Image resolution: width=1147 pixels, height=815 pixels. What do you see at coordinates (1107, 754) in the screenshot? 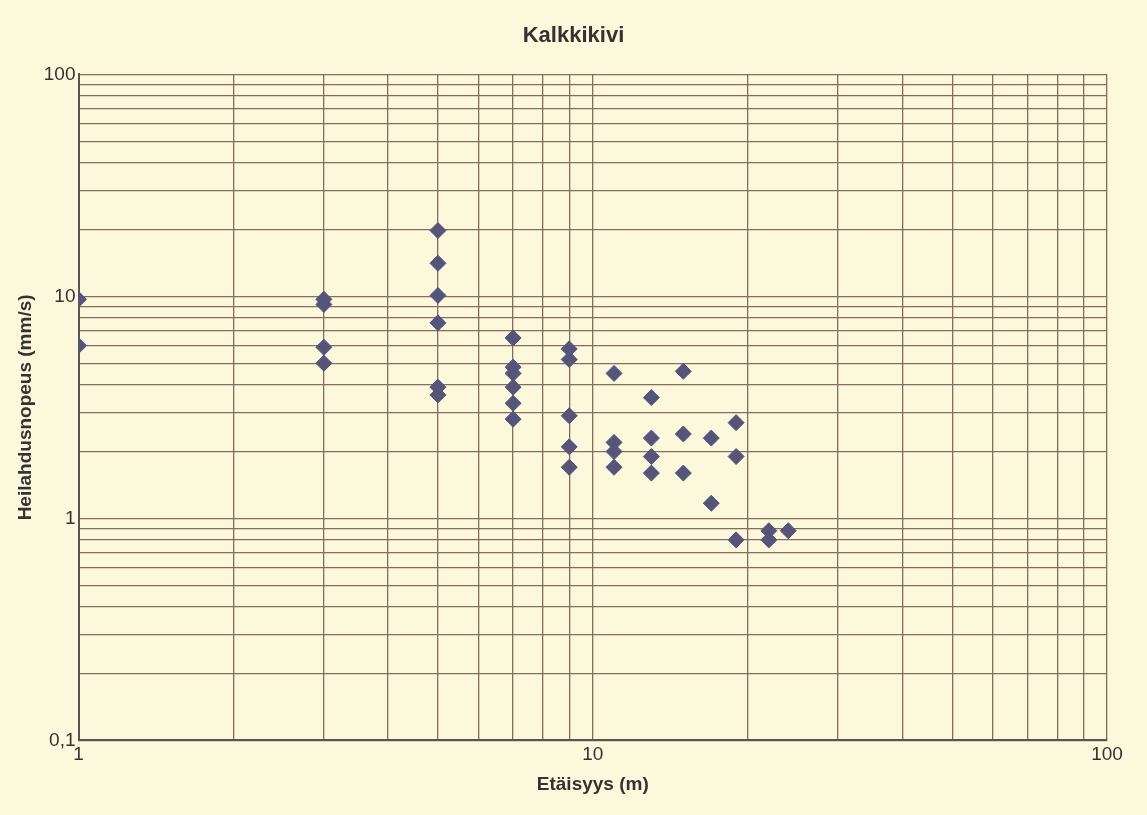
I see `x-tick-label: 100` at bounding box center [1107, 754].